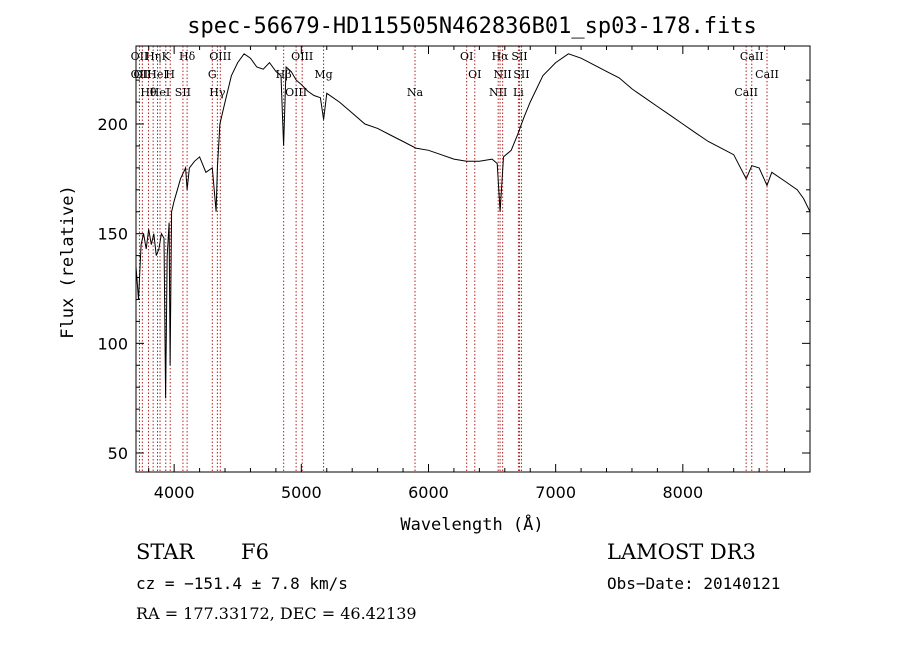  Describe the element at coordinates (428, 492) in the screenshot. I see `x-tick-label: 6000` at that location.